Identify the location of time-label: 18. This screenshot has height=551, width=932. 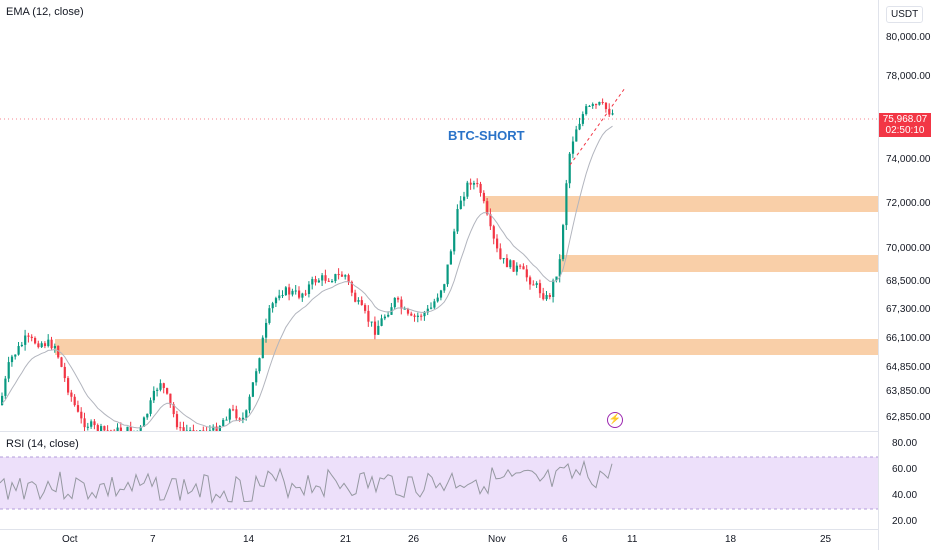
(730, 539).